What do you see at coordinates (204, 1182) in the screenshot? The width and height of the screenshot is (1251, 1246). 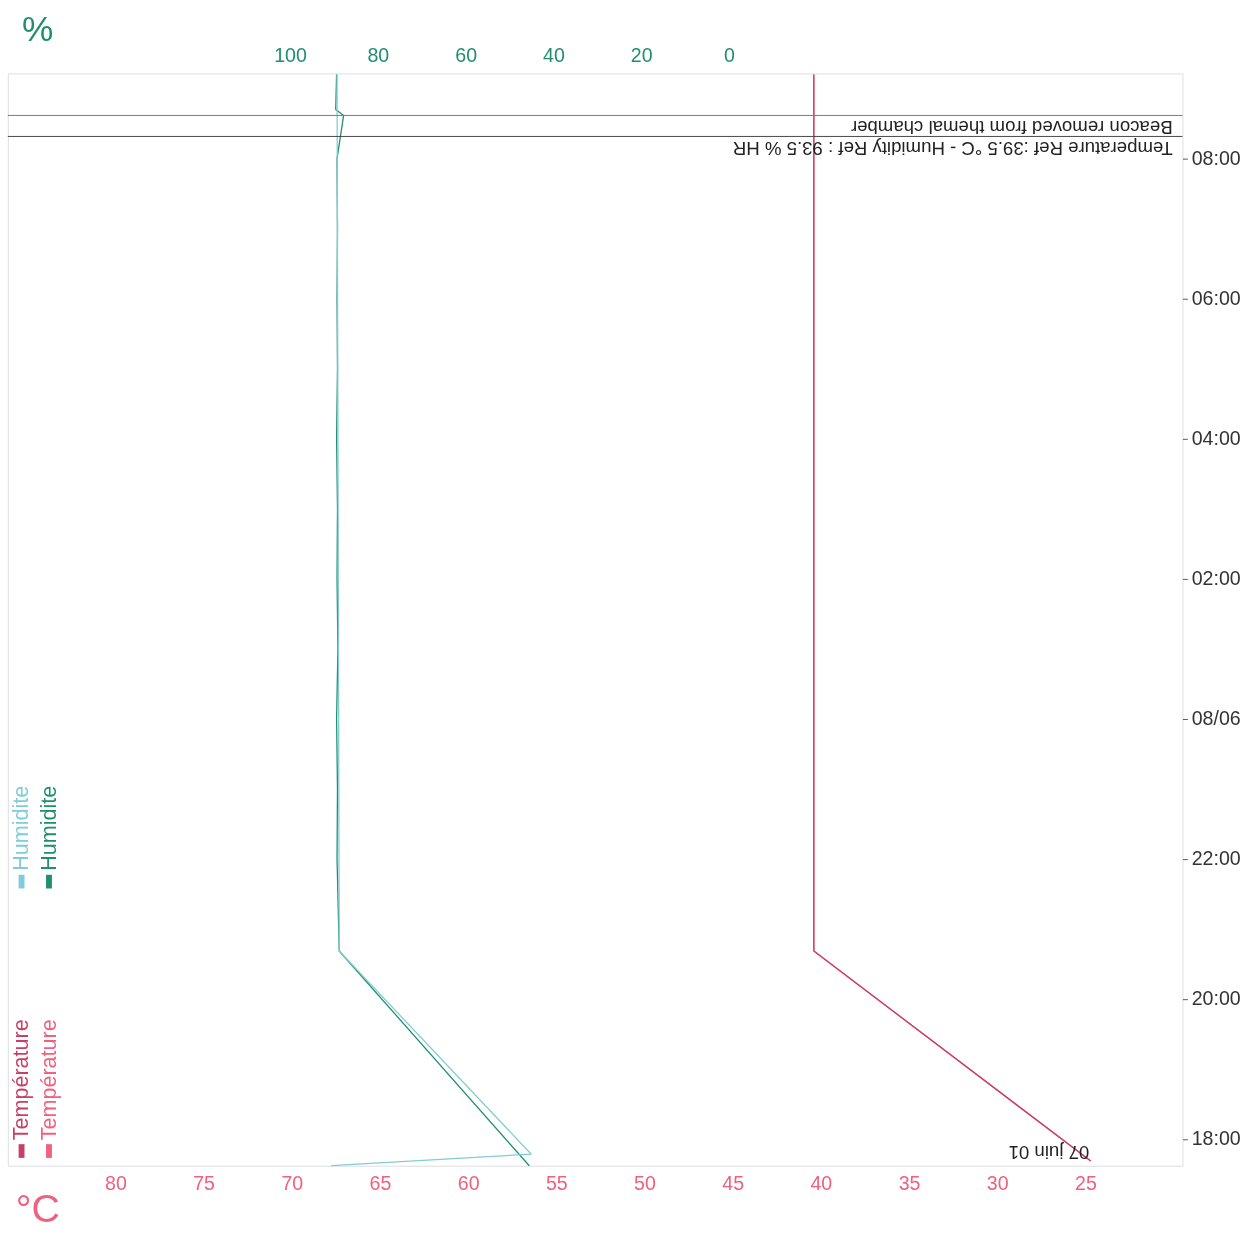 I see `x-tick-label: 75` at bounding box center [204, 1182].